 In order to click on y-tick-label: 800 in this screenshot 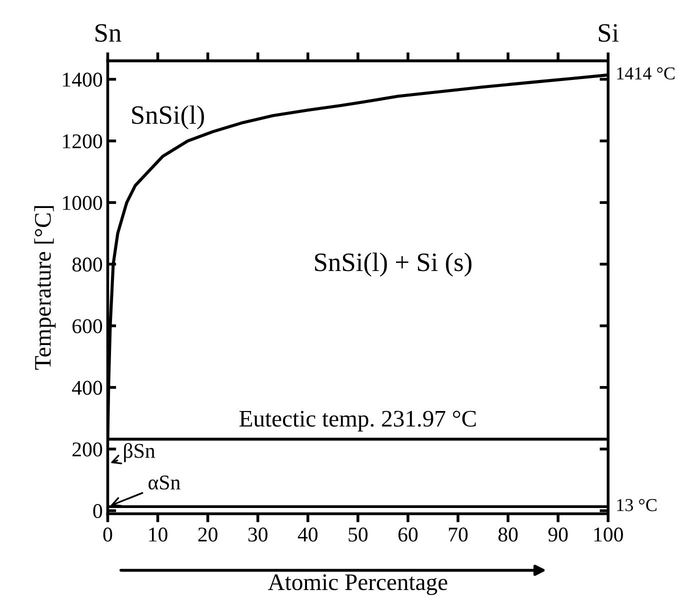, I will do `click(87, 265)`.